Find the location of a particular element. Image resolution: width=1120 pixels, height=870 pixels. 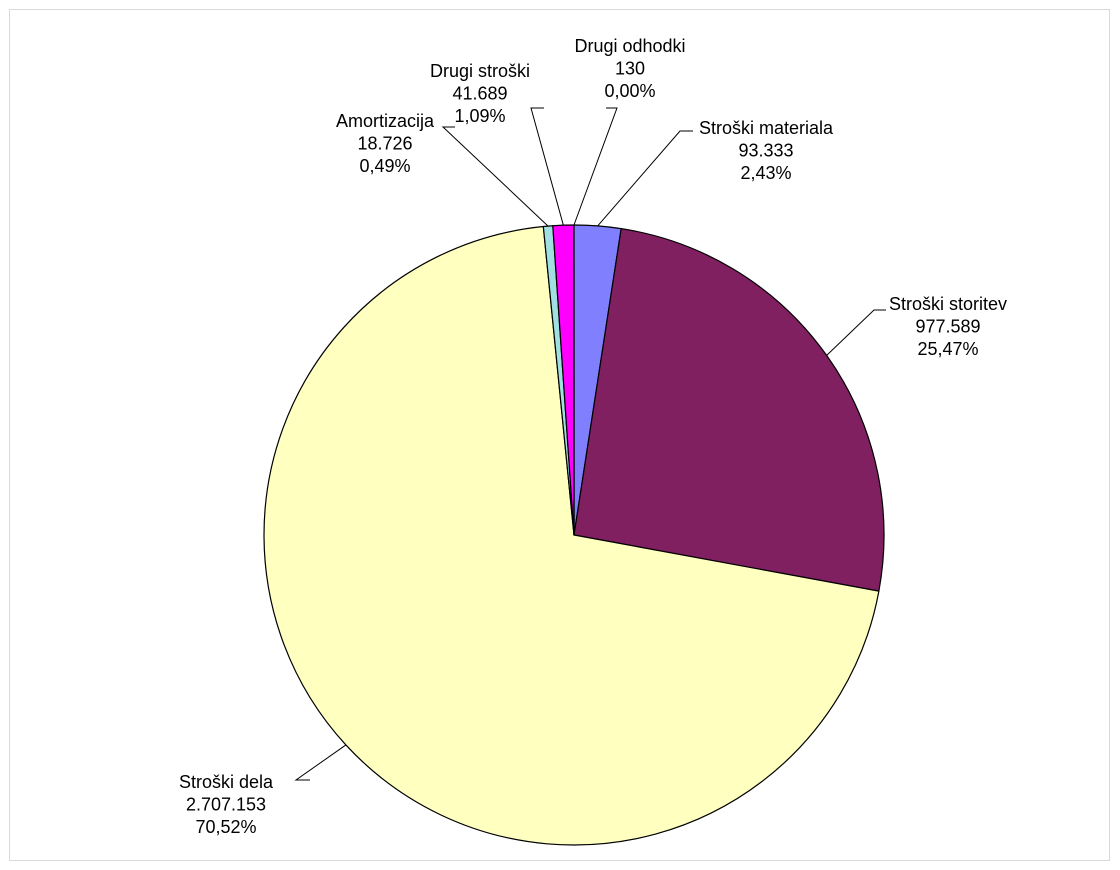

leader-line-drugi-odhodki is located at coordinates (595, 166).